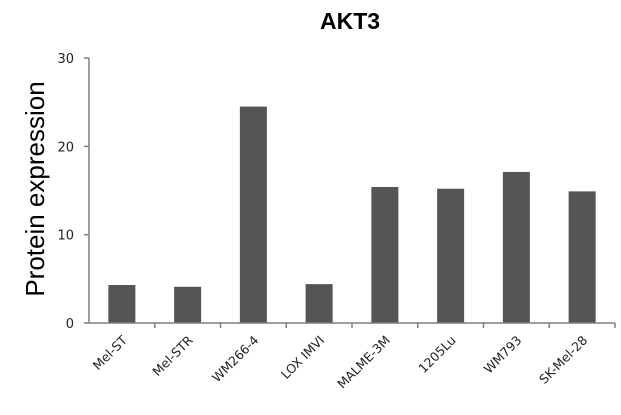 The image size is (621, 415). What do you see at coordinates (122, 304) in the screenshot?
I see `bar-mel-st` at bounding box center [122, 304].